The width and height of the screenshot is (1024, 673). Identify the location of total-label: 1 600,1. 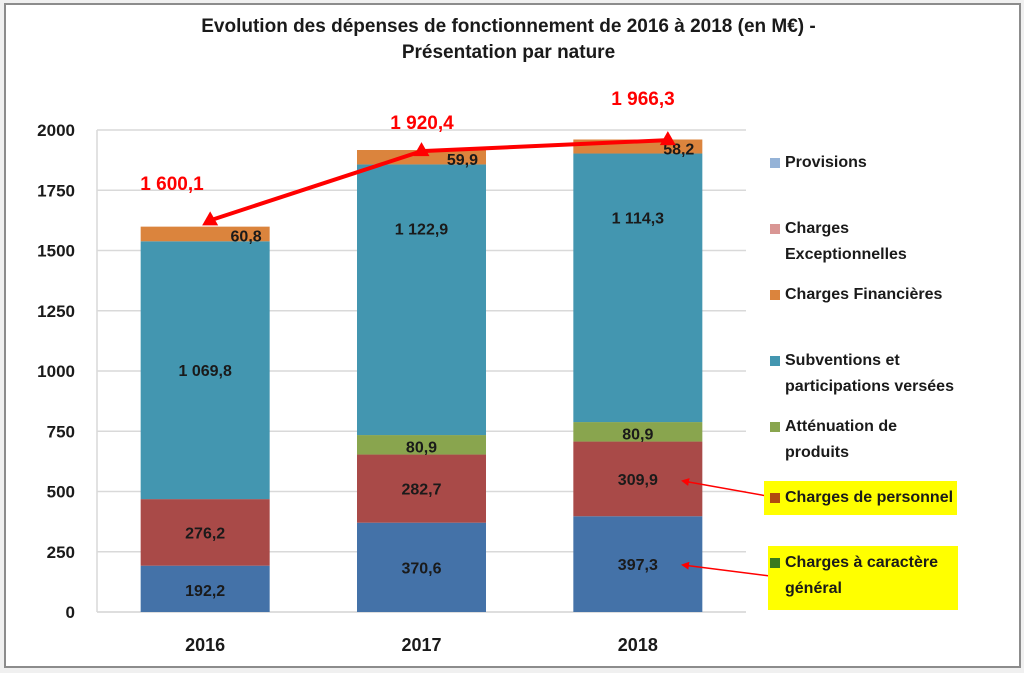
(172, 184).